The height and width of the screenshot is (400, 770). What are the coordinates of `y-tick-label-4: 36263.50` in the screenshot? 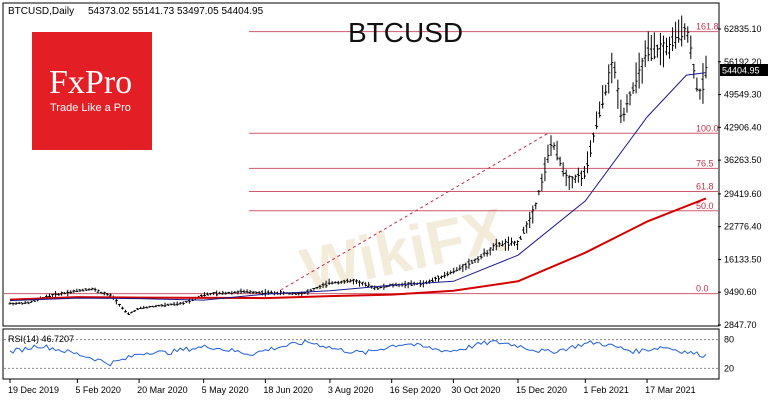 It's located at (743, 160).